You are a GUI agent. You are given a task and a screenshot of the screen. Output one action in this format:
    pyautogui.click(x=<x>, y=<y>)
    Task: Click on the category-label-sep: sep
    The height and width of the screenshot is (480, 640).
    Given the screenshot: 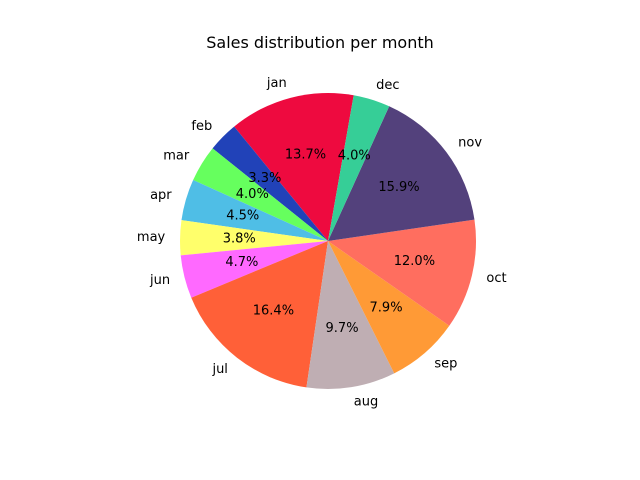 What is the action you would take?
    pyautogui.click(x=445, y=364)
    